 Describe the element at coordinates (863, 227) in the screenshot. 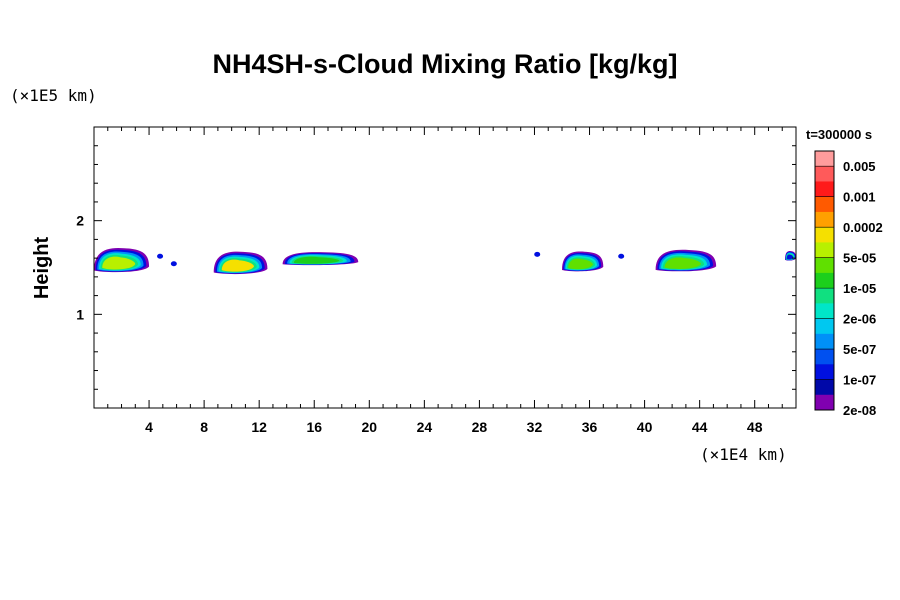

I see `colorbar-label: 0.0002` at that location.